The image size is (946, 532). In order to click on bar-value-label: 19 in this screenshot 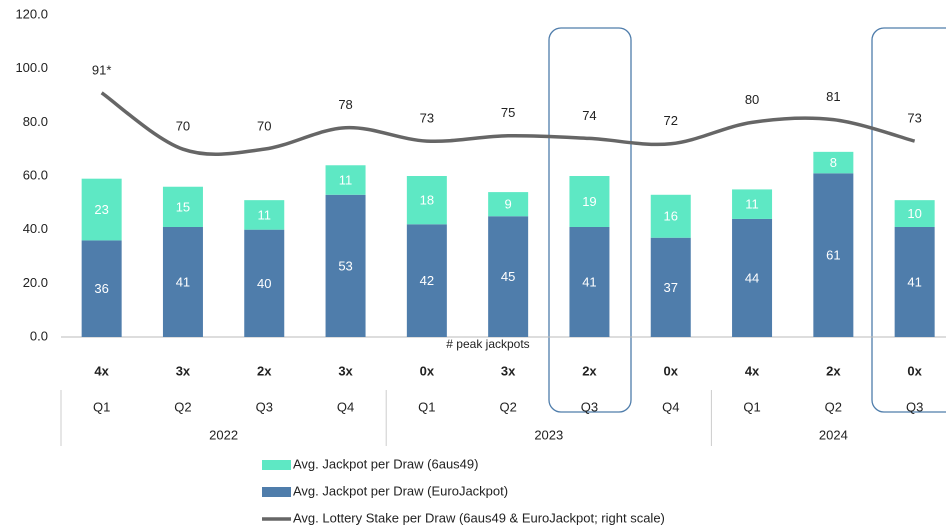, I will do `click(589, 201)`.